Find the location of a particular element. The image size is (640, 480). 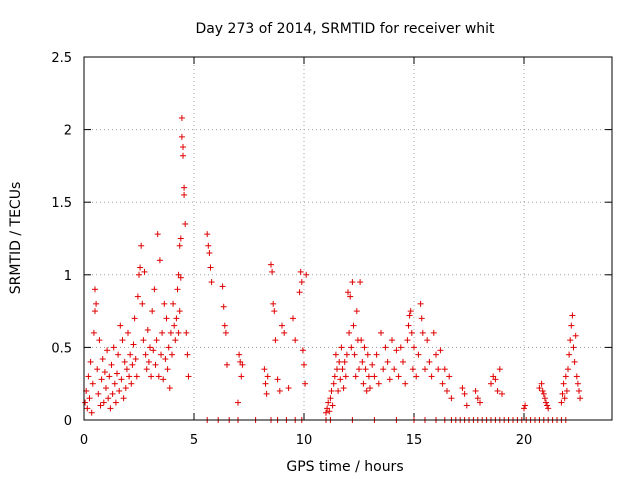

x-tick-label: 20 is located at coordinates (524, 440).